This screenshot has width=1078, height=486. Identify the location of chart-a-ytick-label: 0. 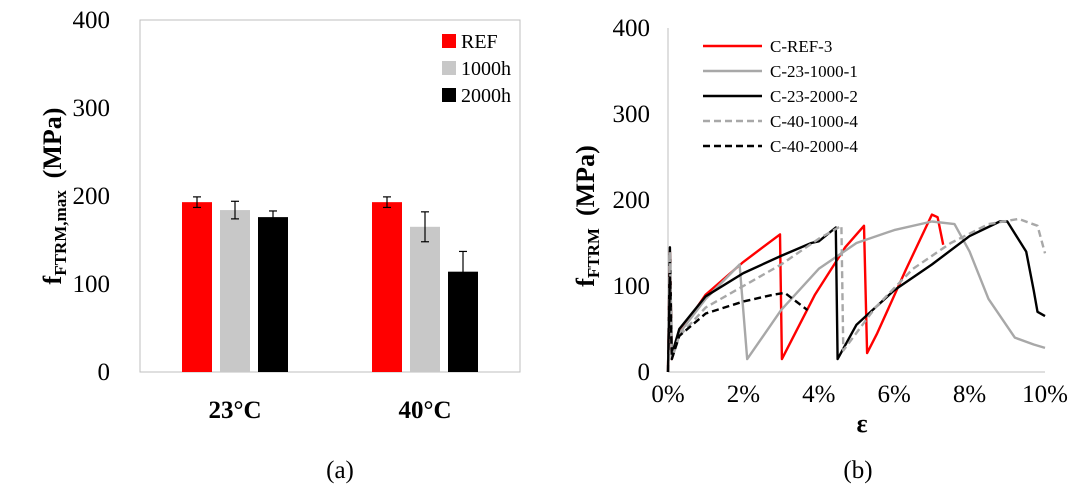
(104, 372).